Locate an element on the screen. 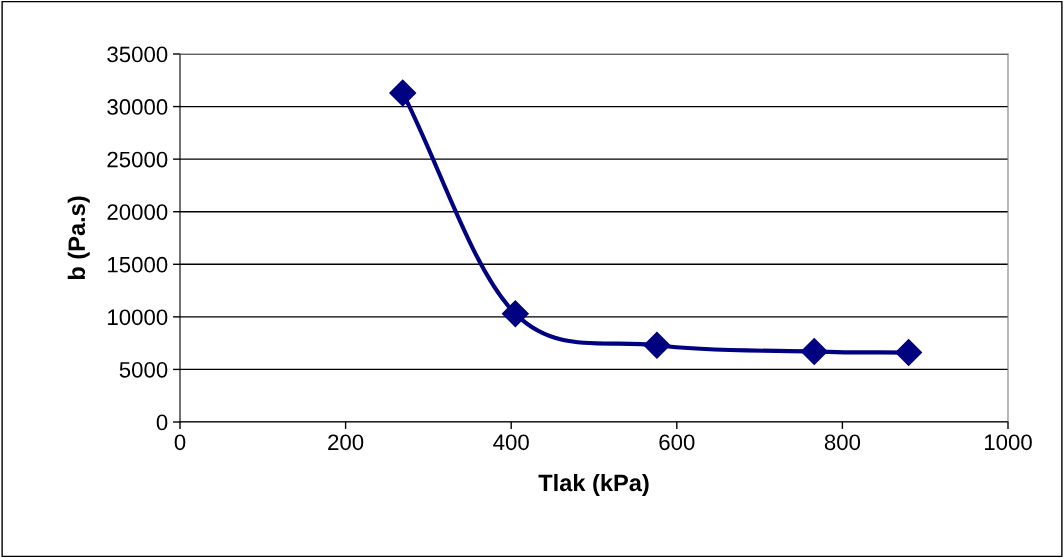  y-tick-label: 15000 is located at coordinates (138, 264).